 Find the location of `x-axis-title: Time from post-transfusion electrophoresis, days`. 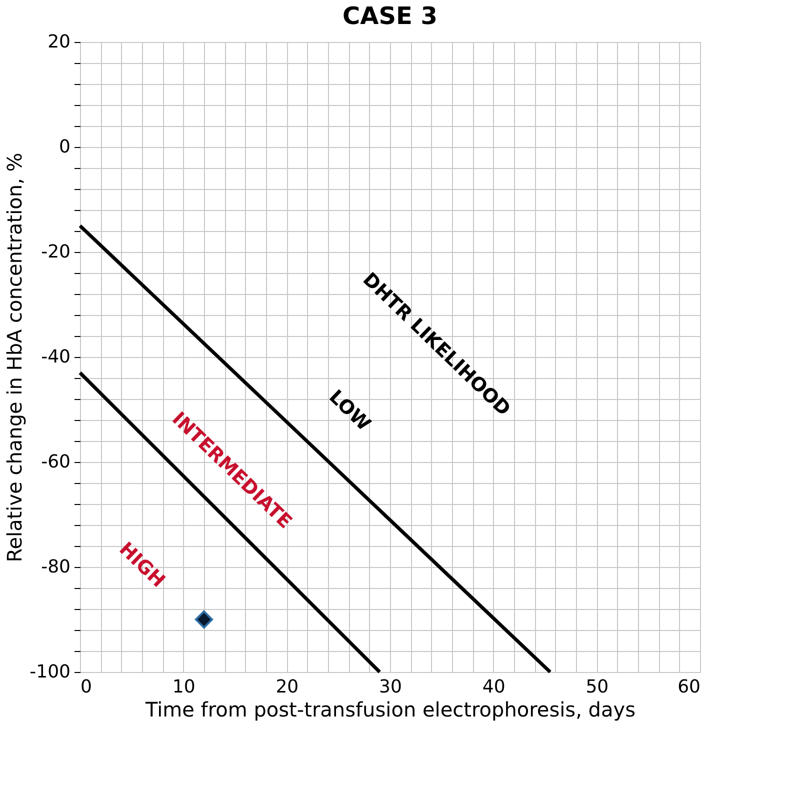

x-axis-title: Time from post-transfusion electrophoresis, days is located at coordinates (390, 710).